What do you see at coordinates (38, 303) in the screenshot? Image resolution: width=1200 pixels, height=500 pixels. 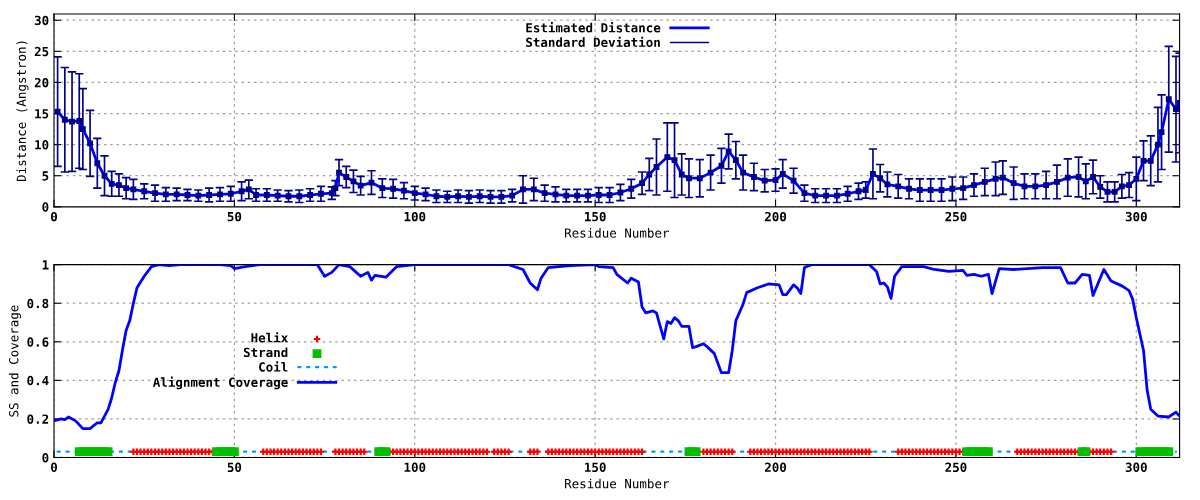 I see `y-tick-label: 0.8` at bounding box center [38, 303].